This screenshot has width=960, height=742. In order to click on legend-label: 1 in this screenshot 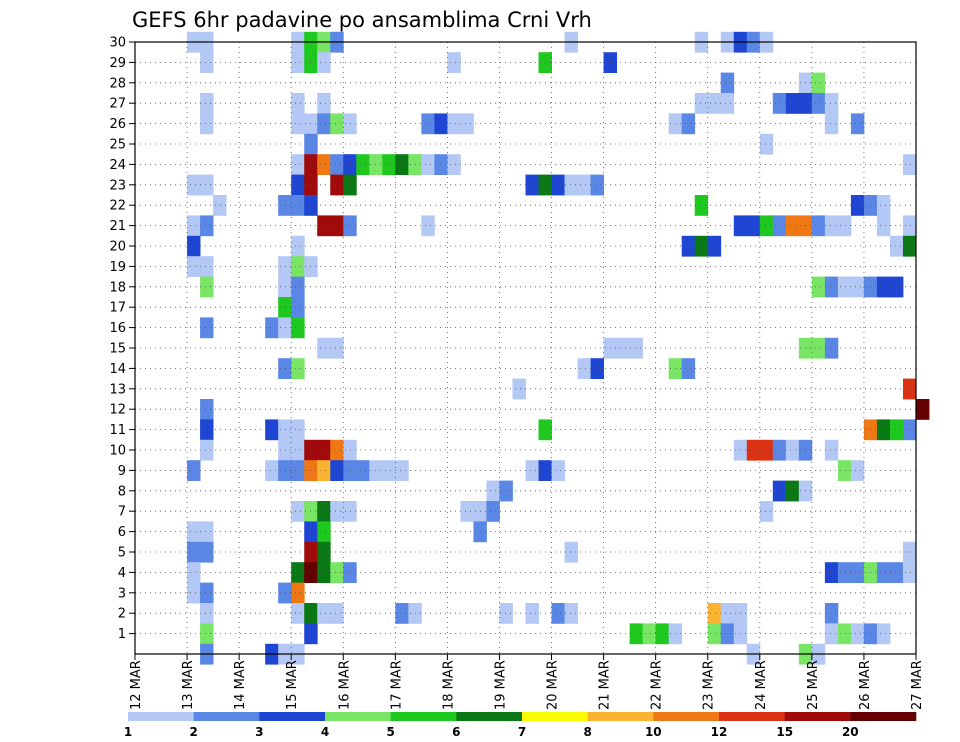, I will do `click(128, 732)`.